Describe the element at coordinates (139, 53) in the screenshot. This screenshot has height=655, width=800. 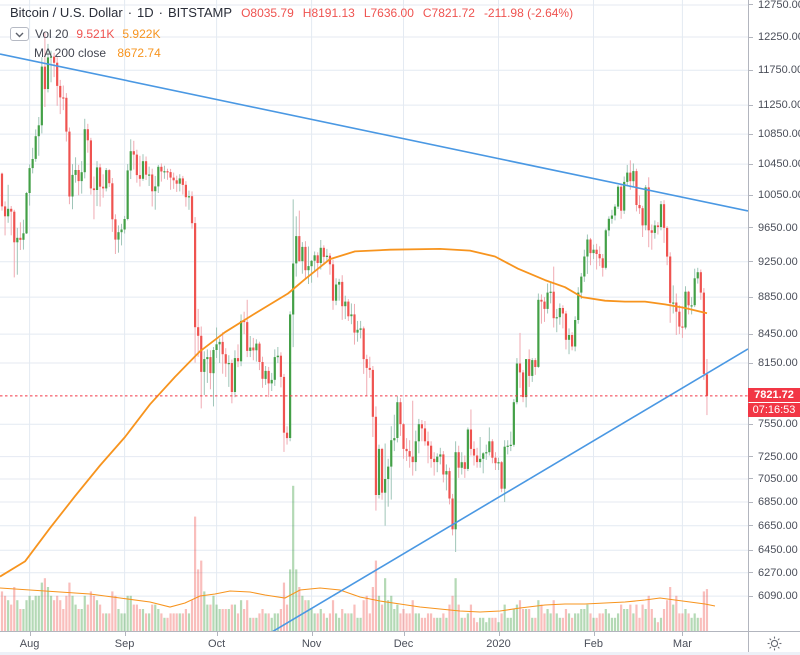
I see `ma-indicator-value: 8672.74` at that location.